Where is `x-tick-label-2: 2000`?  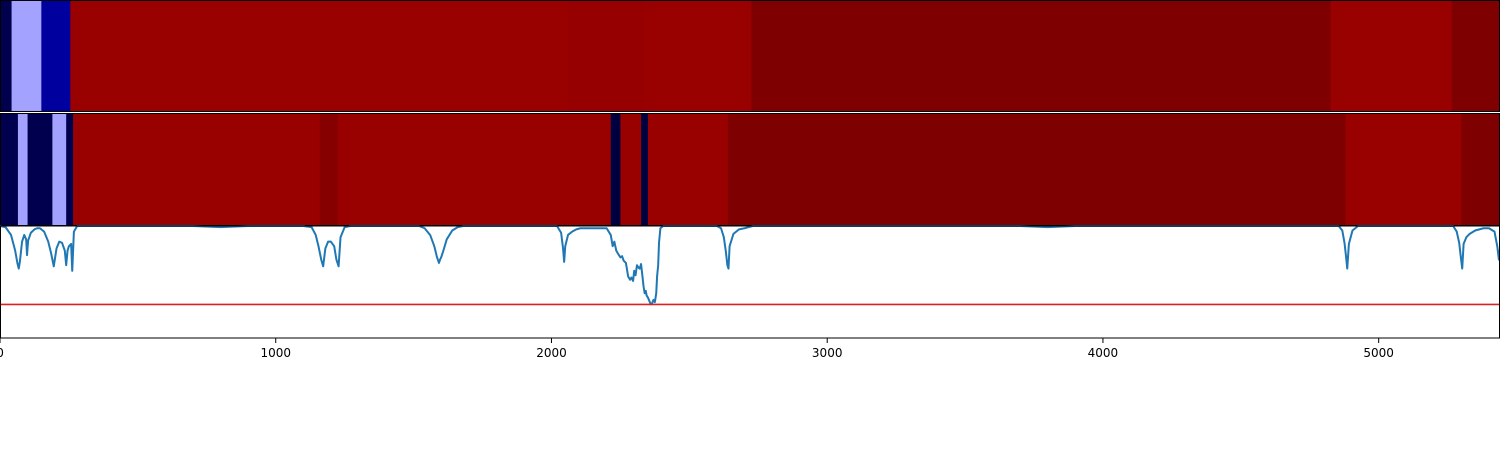 x-tick-label-2: 2000 is located at coordinates (551, 353).